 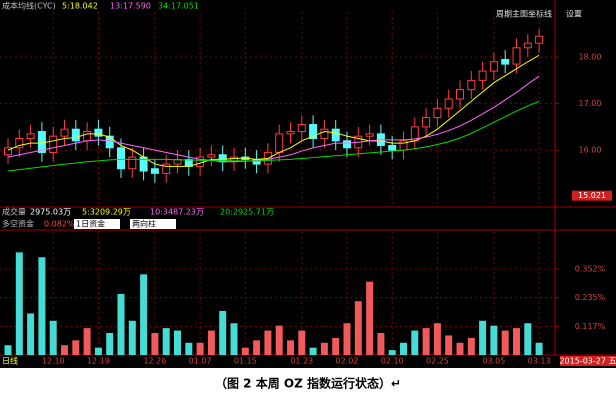 What do you see at coordinates (10, 361) in the screenshot?
I see `x-axis-label: 日线` at bounding box center [10, 361].